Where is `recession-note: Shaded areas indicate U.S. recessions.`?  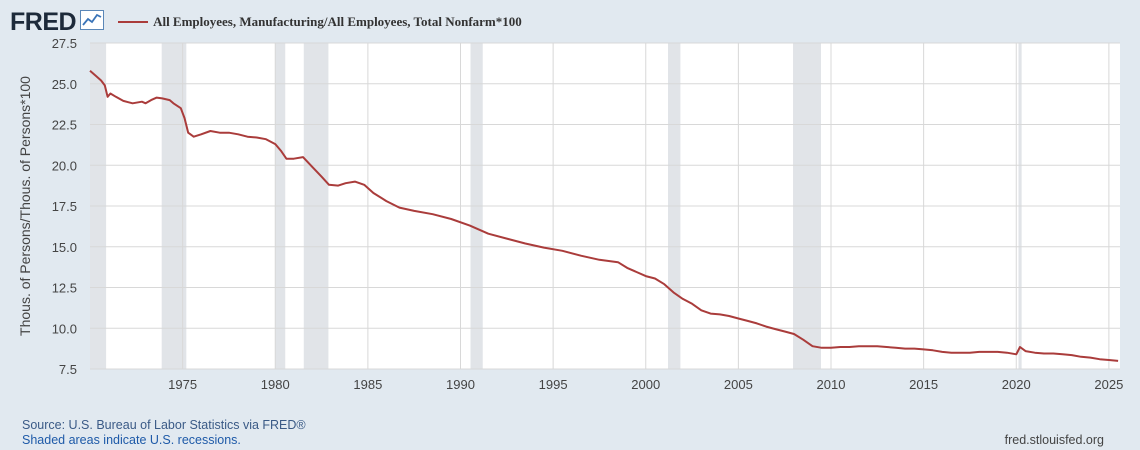 recession-note: Shaded areas indicate U.S. recessions. is located at coordinates (131, 440).